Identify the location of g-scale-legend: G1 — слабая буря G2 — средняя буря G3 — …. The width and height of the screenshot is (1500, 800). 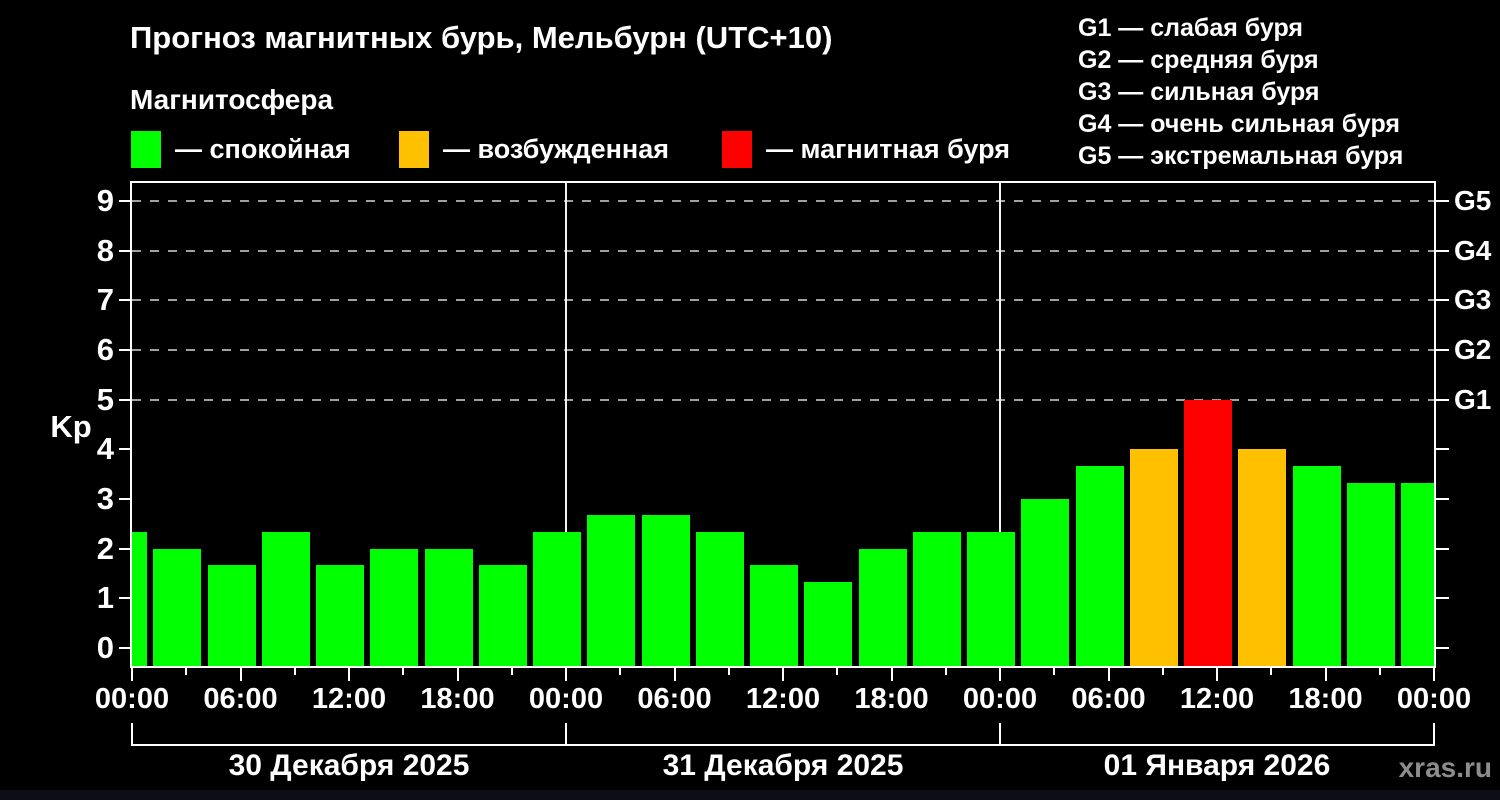
(1240, 92).